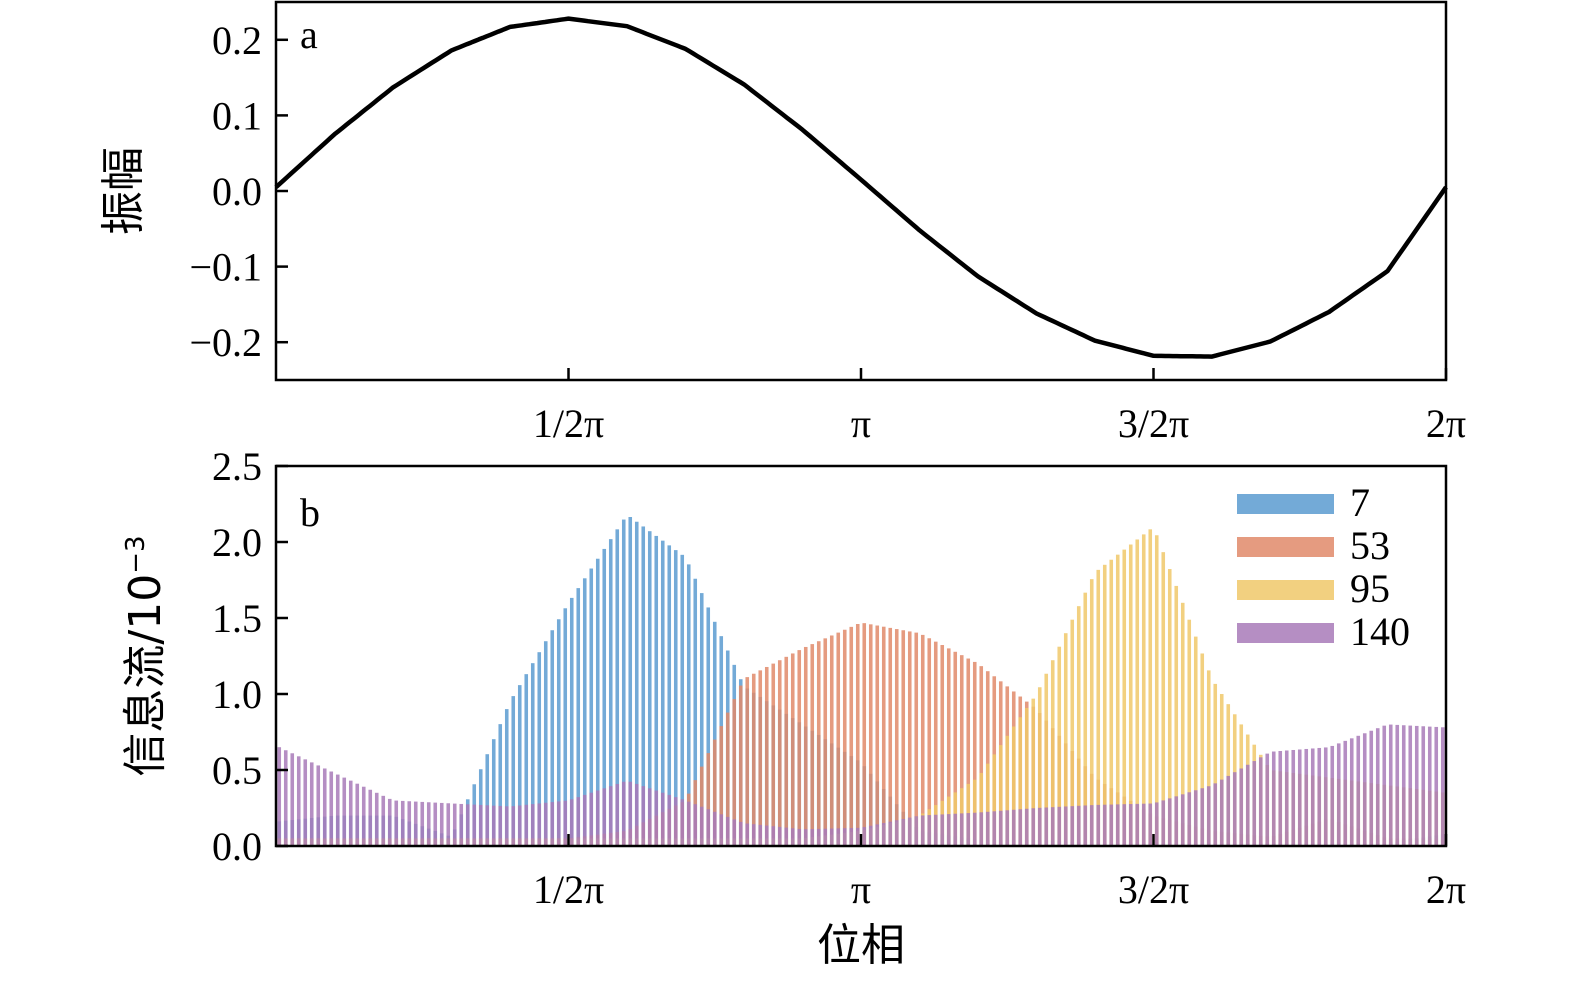 The image size is (1575, 982). What do you see at coordinates (568, 423) in the screenshot?
I see `panel-a-x-tick-label: 1/2π` at bounding box center [568, 423].